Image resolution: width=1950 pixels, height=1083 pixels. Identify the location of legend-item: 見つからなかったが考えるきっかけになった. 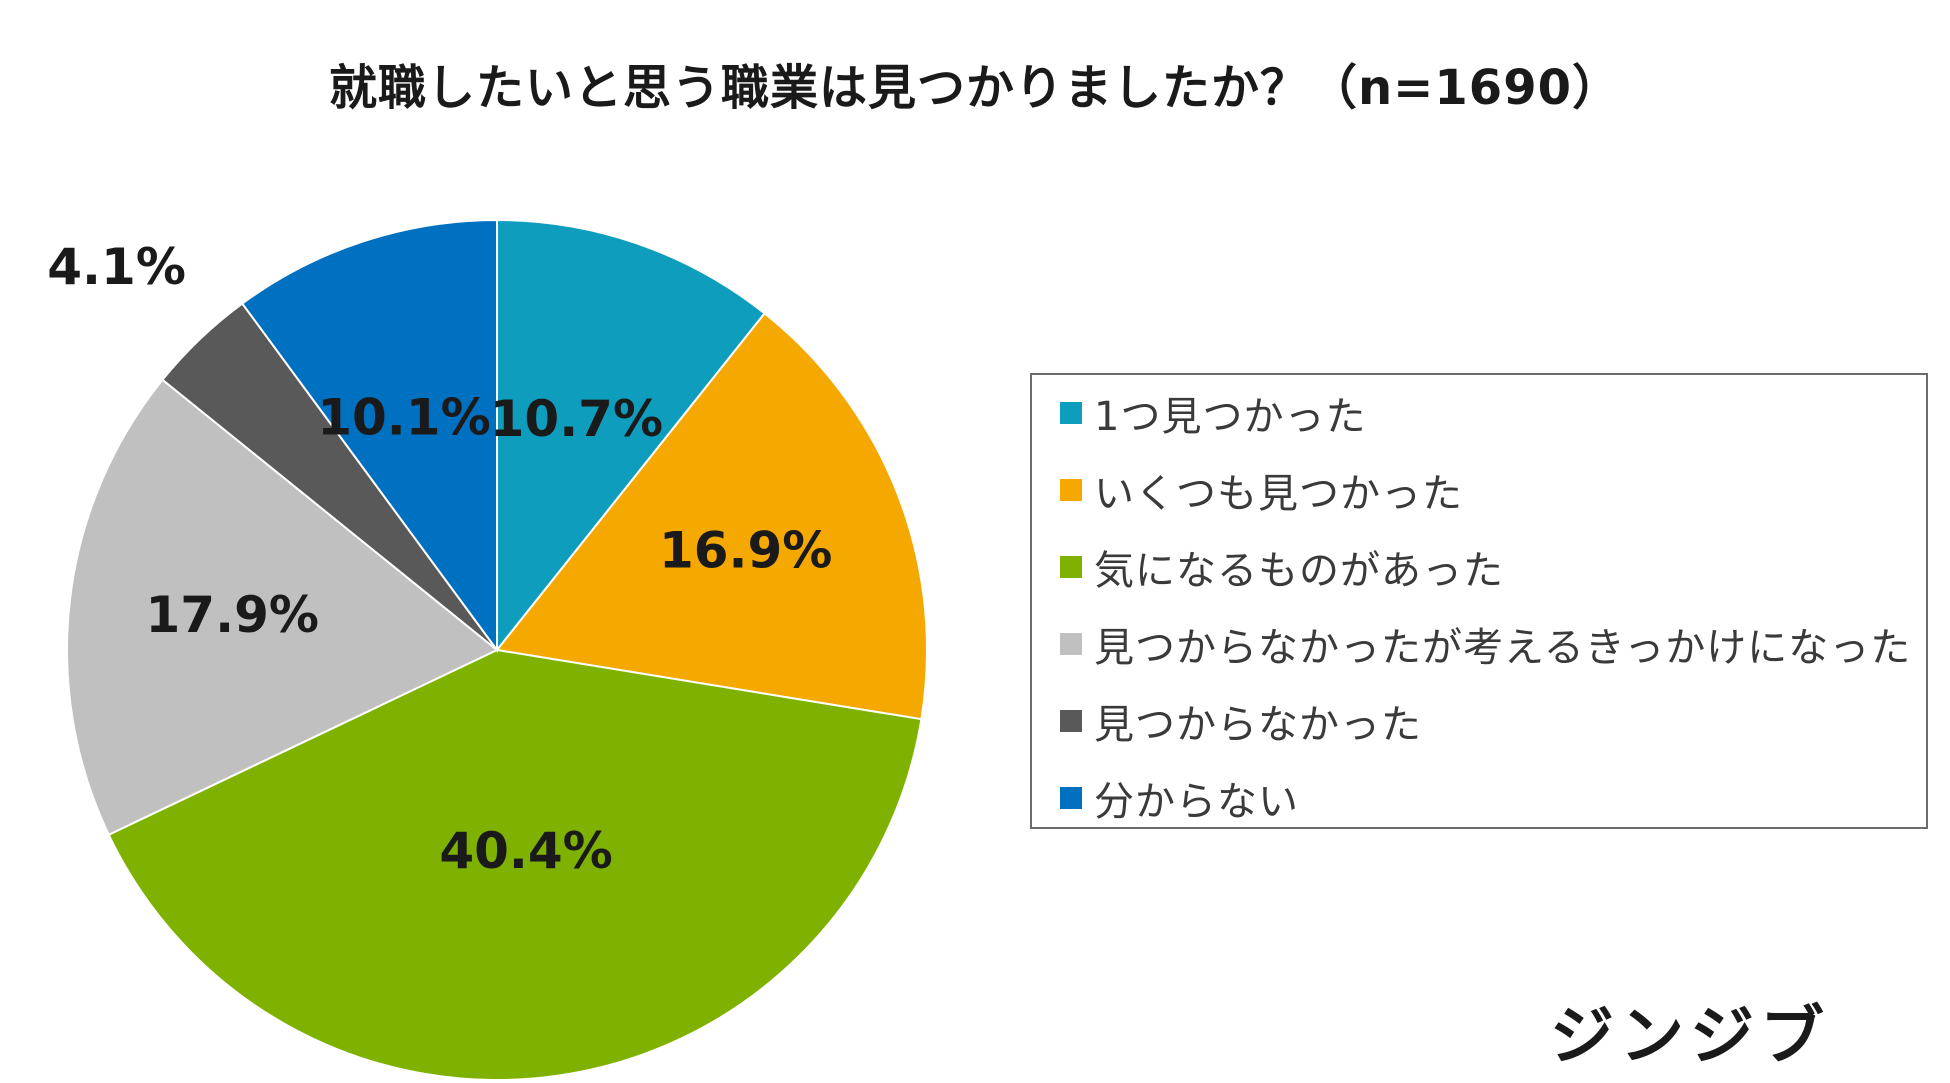
(1485, 644).